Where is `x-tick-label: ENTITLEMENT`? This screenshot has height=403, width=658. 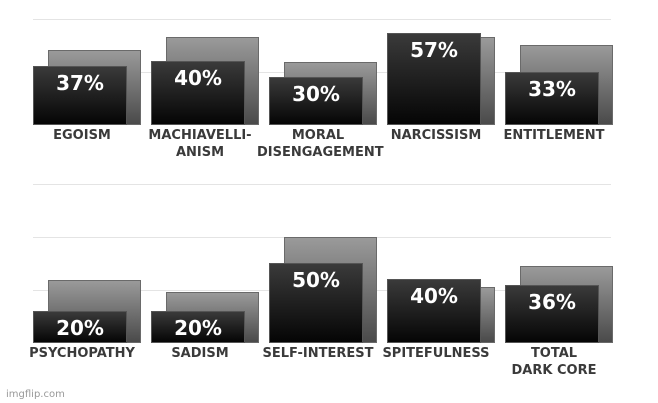
x-tick-label: ENTITLEMENT is located at coordinates (554, 135).